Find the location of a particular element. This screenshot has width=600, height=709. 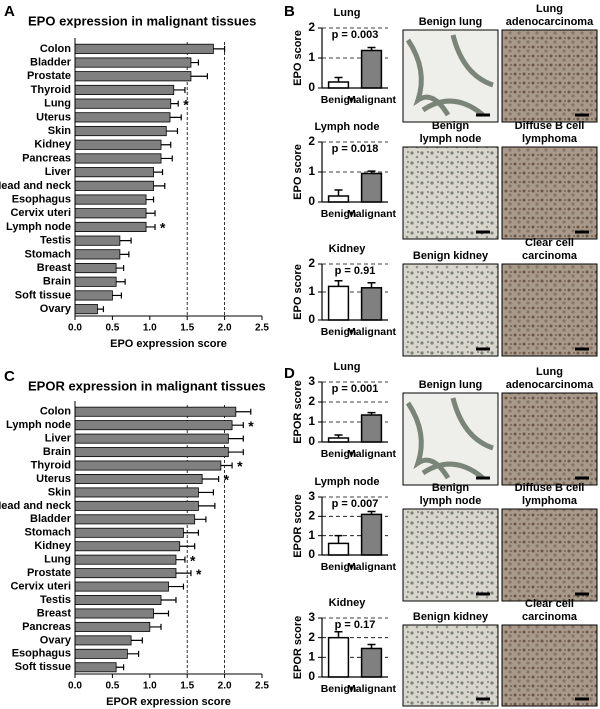

micrograph-caption: Lung is located at coordinates (549, 372).